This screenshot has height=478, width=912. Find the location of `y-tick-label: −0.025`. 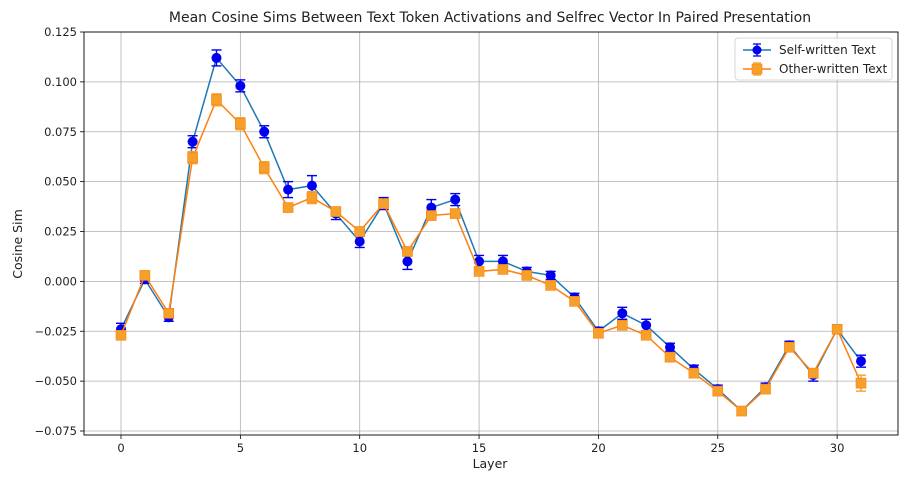

y-tick-label: −0.025 is located at coordinates (55, 331).